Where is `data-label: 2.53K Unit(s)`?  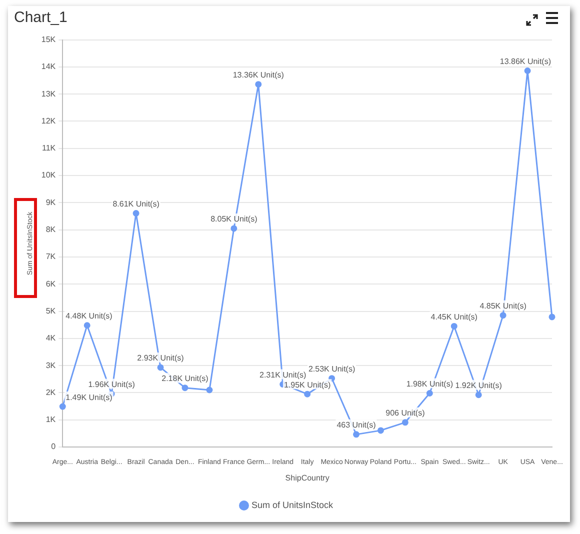 data-label: 2.53K Unit(s) is located at coordinates (332, 369).